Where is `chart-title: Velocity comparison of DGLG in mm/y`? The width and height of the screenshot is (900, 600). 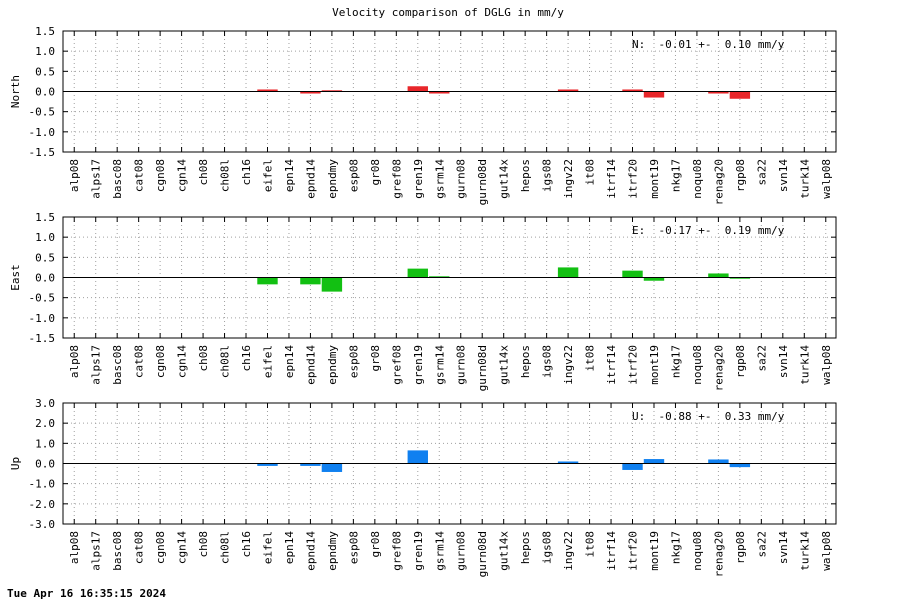 chart-title: Velocity comparison of DGLG in mm/y is located at coordinates (448, 12).